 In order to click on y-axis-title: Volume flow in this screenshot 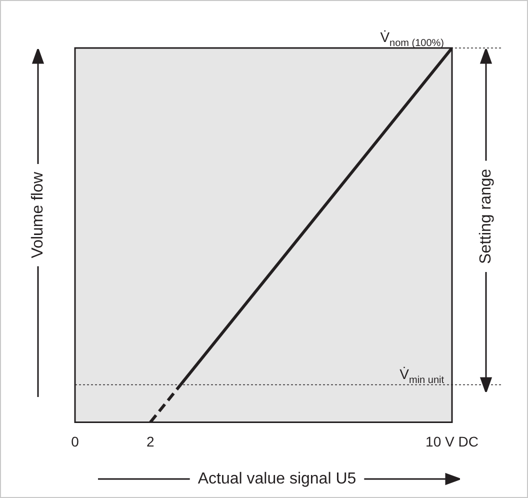, I will do `click(37, 215)`.